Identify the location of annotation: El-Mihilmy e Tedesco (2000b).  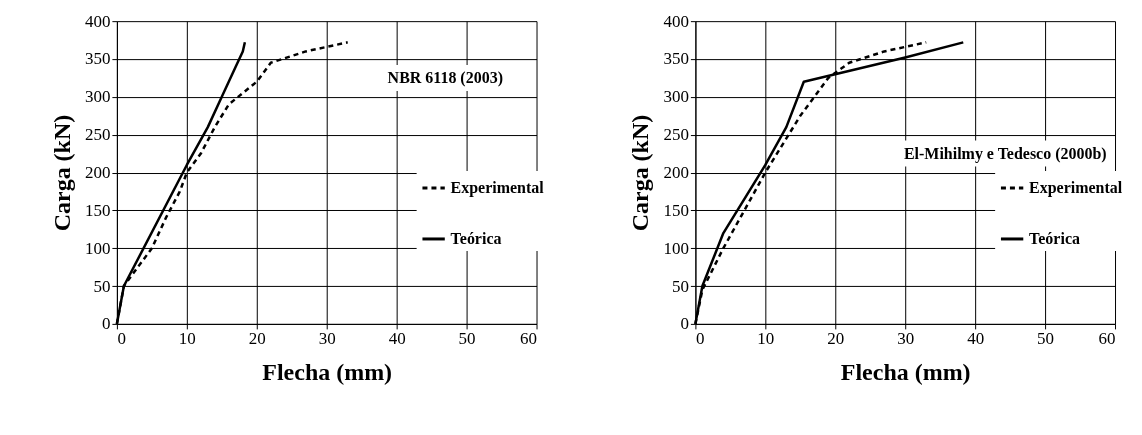
(1005, 153).